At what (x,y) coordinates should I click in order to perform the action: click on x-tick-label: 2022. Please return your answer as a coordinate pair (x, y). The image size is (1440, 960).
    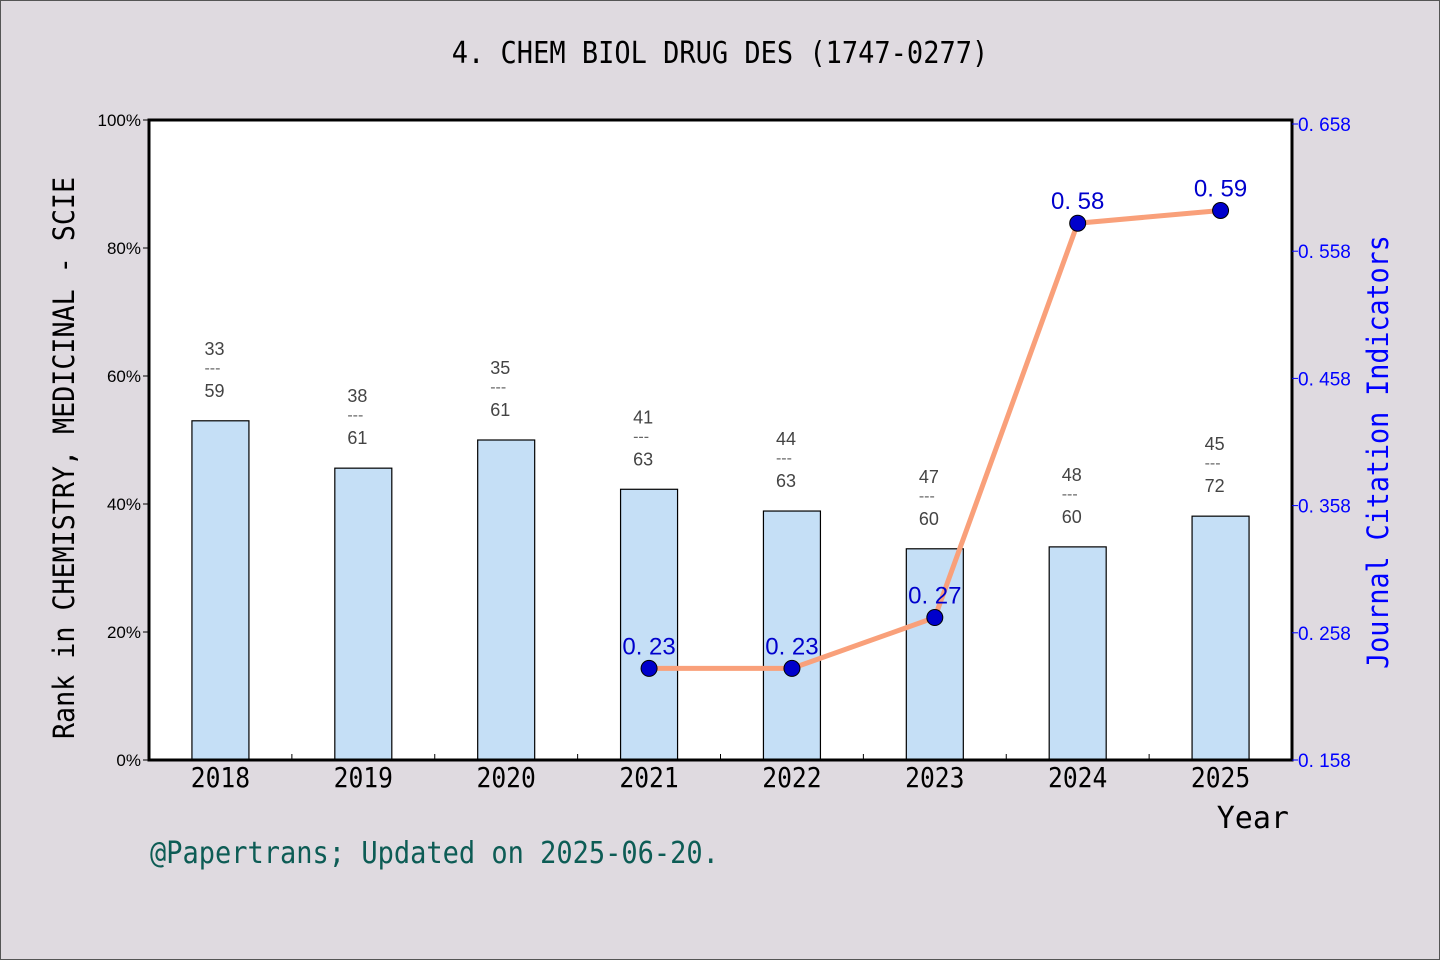
    Looking at the image, I should click on (791, 779).